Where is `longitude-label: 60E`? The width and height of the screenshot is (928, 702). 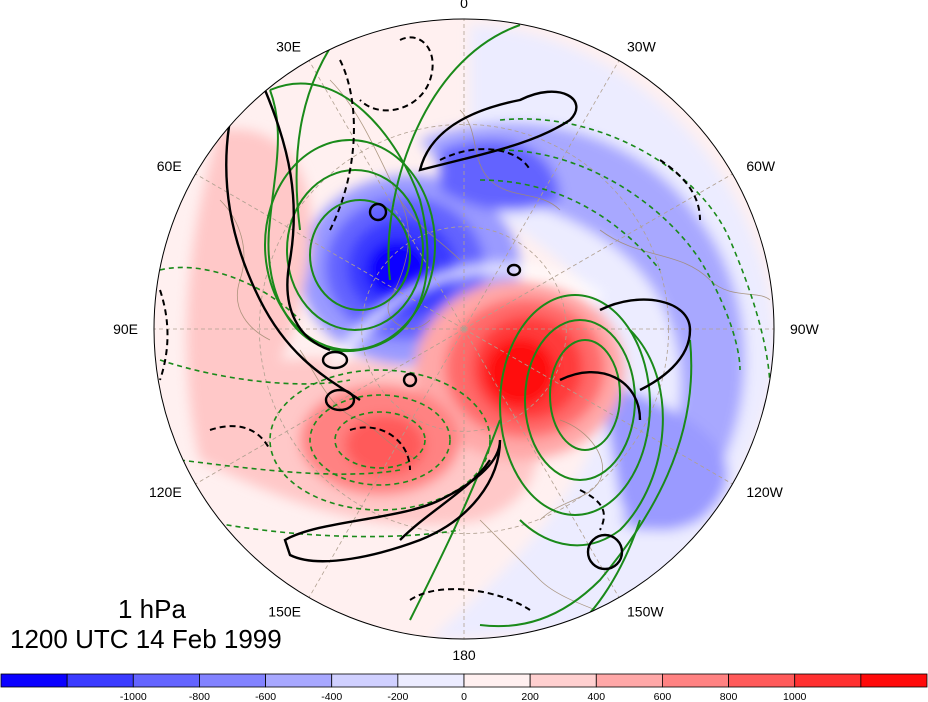
longitude-label: 60E is located at coordinates (169, 166).